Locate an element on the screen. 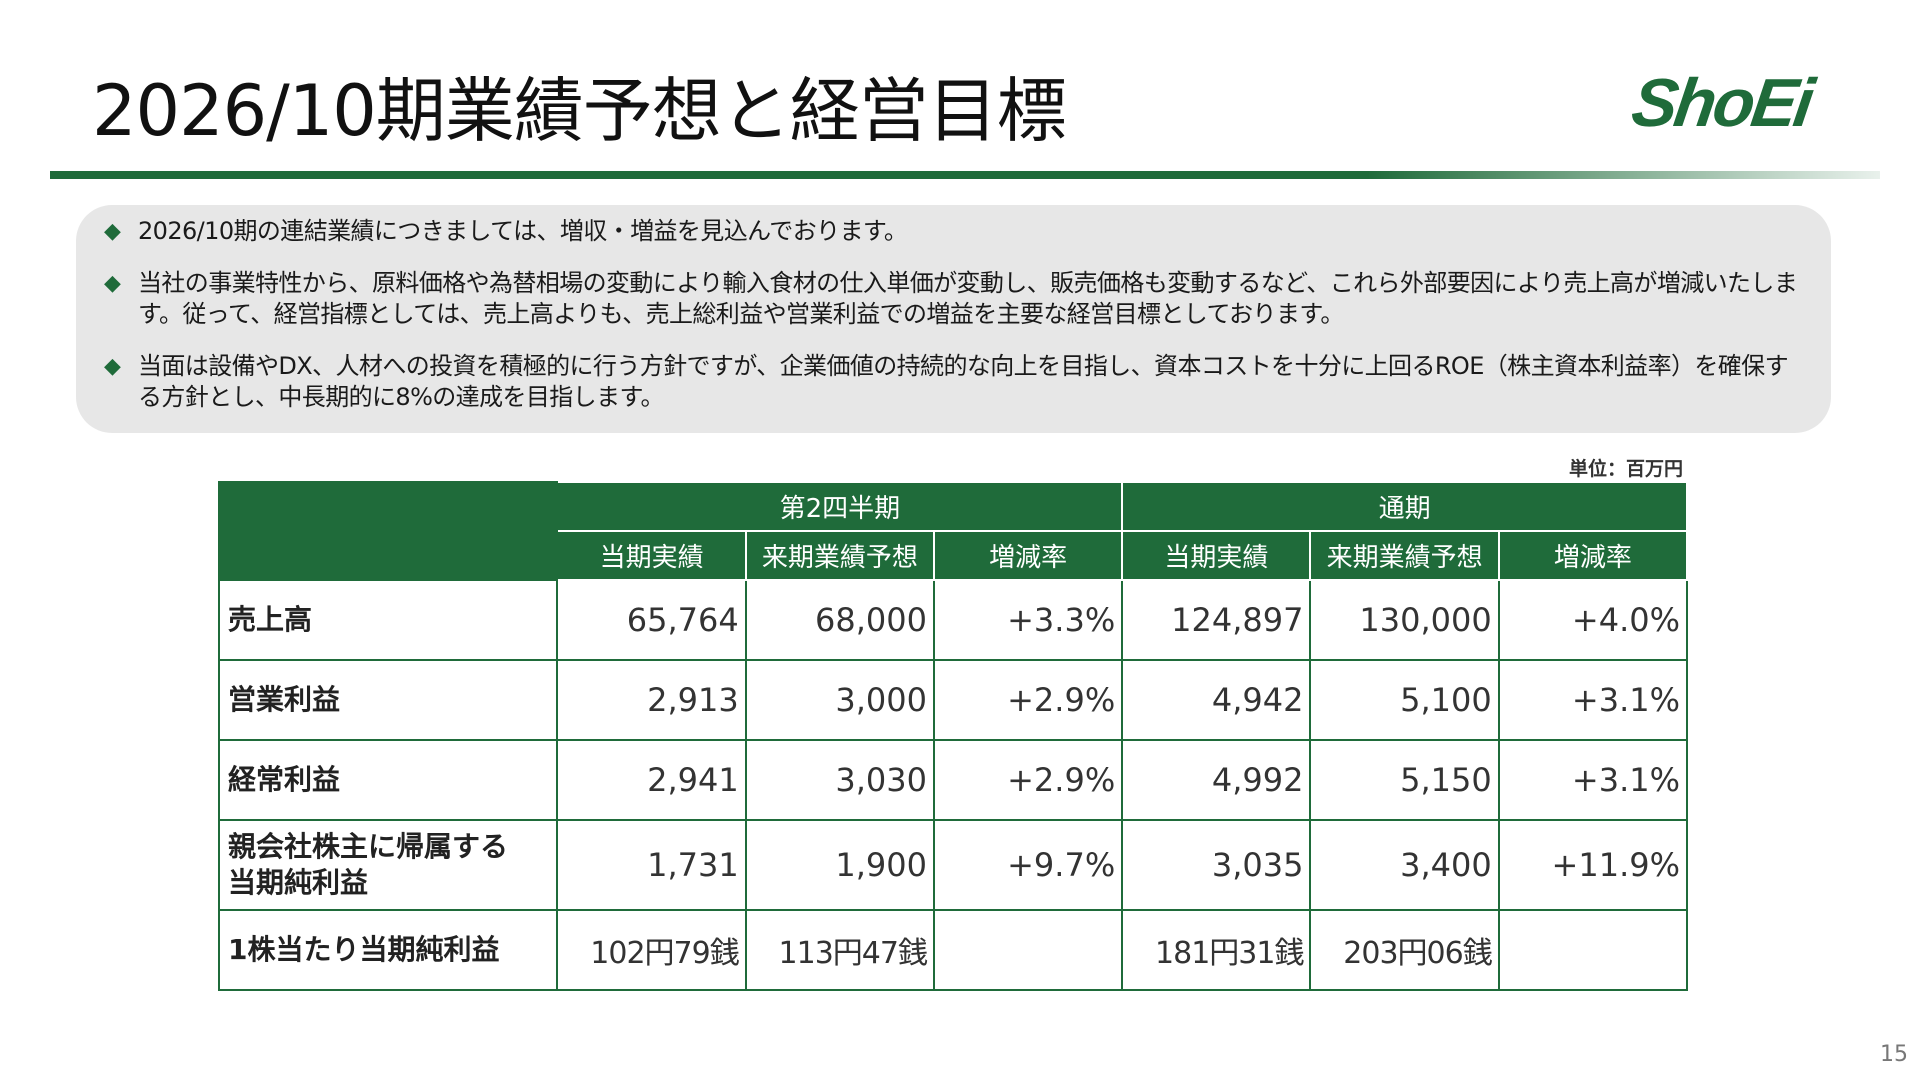 This screenshot has width=1920, height=1080. table-cell: 124,897 is located at coordinates (1216, 620).